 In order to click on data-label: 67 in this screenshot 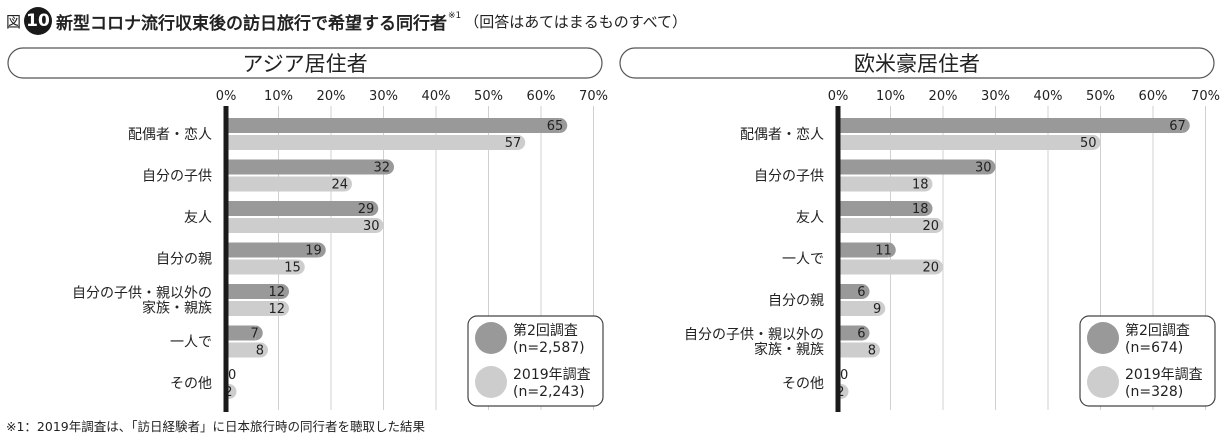, I will do `click(1177, 126)`.